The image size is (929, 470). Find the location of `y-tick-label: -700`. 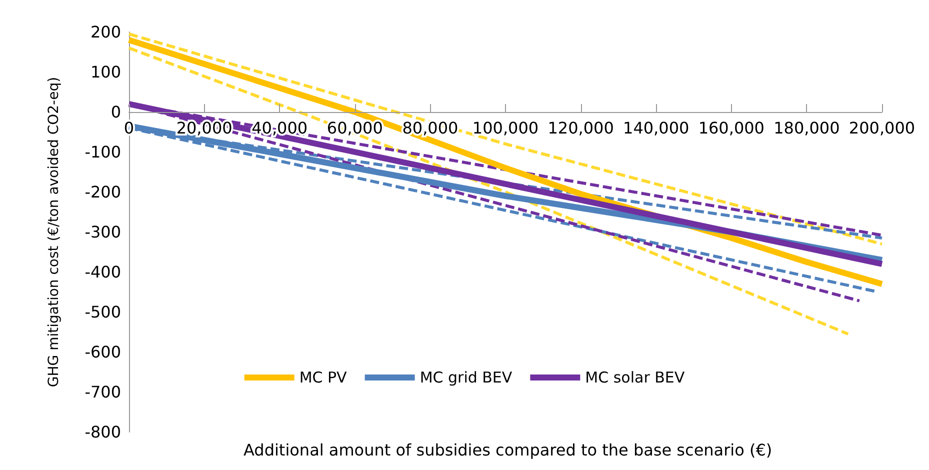

y-tick-label: -700 is located at coordinates (102, 392).